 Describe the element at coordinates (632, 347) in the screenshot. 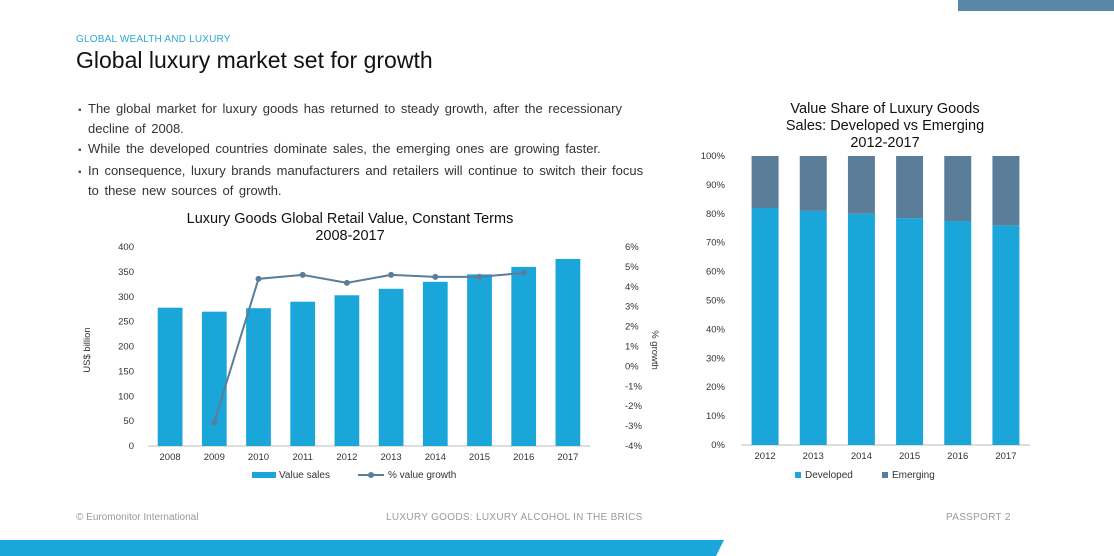

I see `chart1-y2tick-label: 1%` at that location.